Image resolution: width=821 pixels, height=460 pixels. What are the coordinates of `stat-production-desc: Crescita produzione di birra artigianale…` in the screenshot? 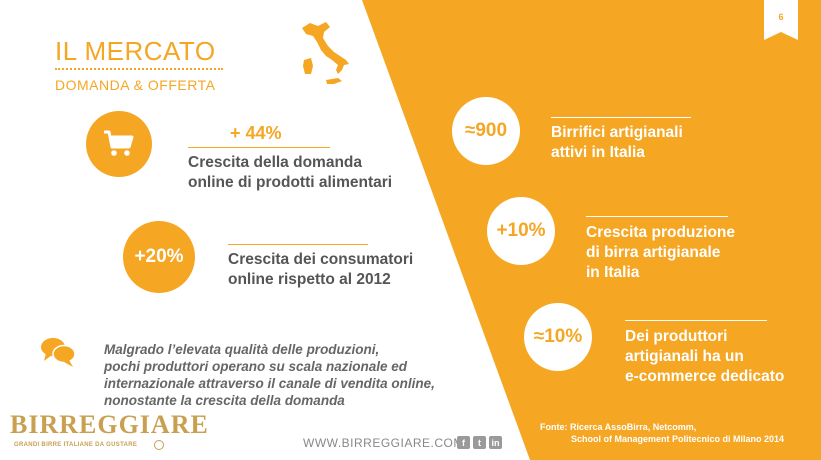 It's located at (660, 252).